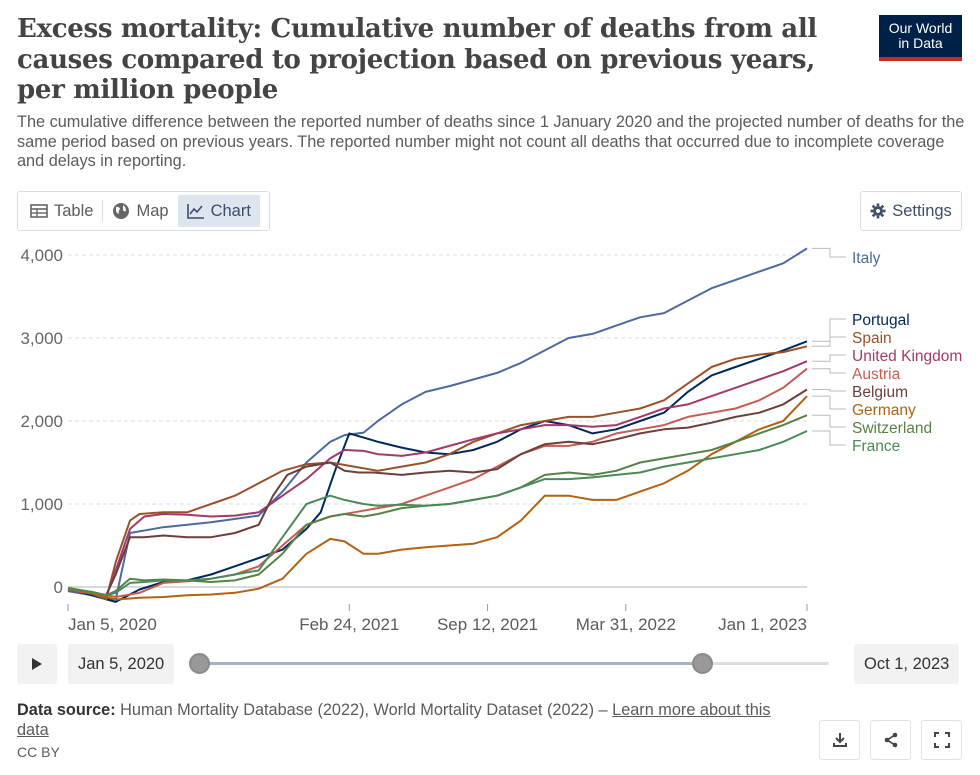 The width and height of the screenshot is (980, 775). Describe the element at coordinates (829, 390) in the screenshot. I see `legend-connector-belgium` at that location.